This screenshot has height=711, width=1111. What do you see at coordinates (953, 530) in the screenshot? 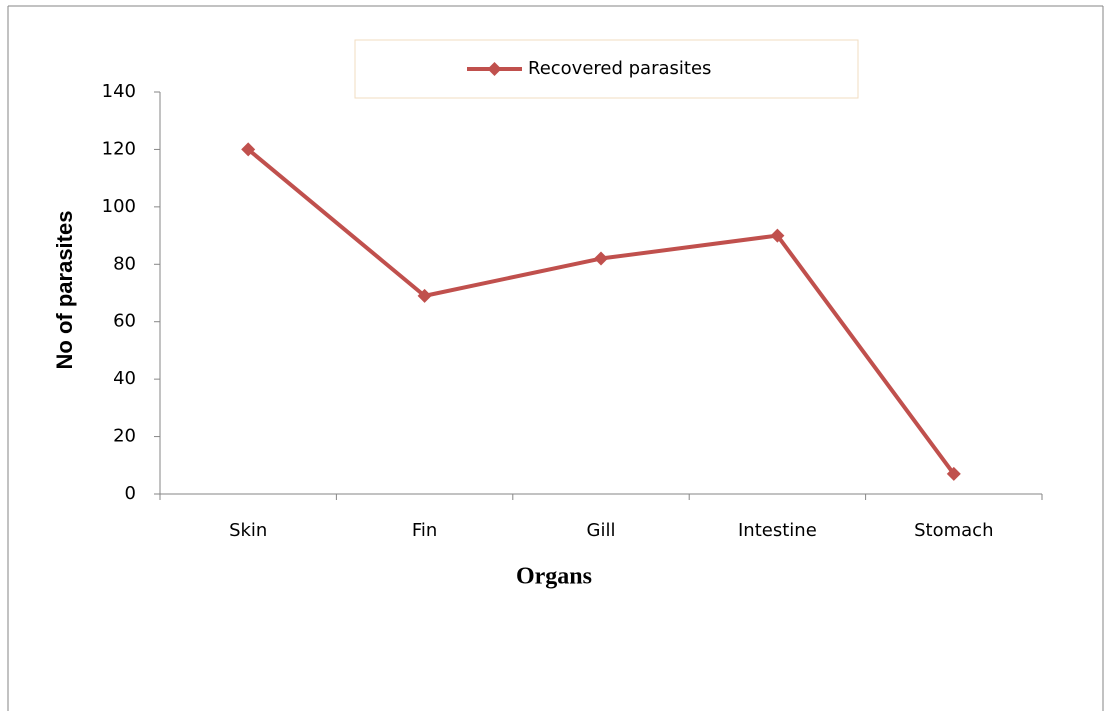
I see `x-tick-label: Stomach` at bounding box center [953, 530].